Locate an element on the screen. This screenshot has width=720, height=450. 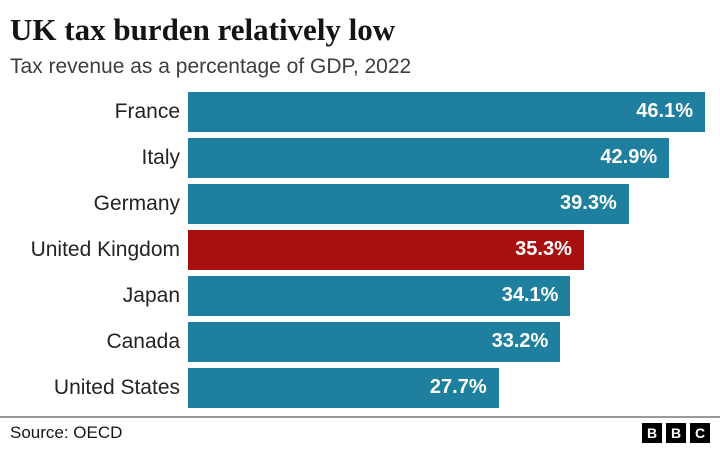
value-label: 27.7% is located at coordinates (458, 387).